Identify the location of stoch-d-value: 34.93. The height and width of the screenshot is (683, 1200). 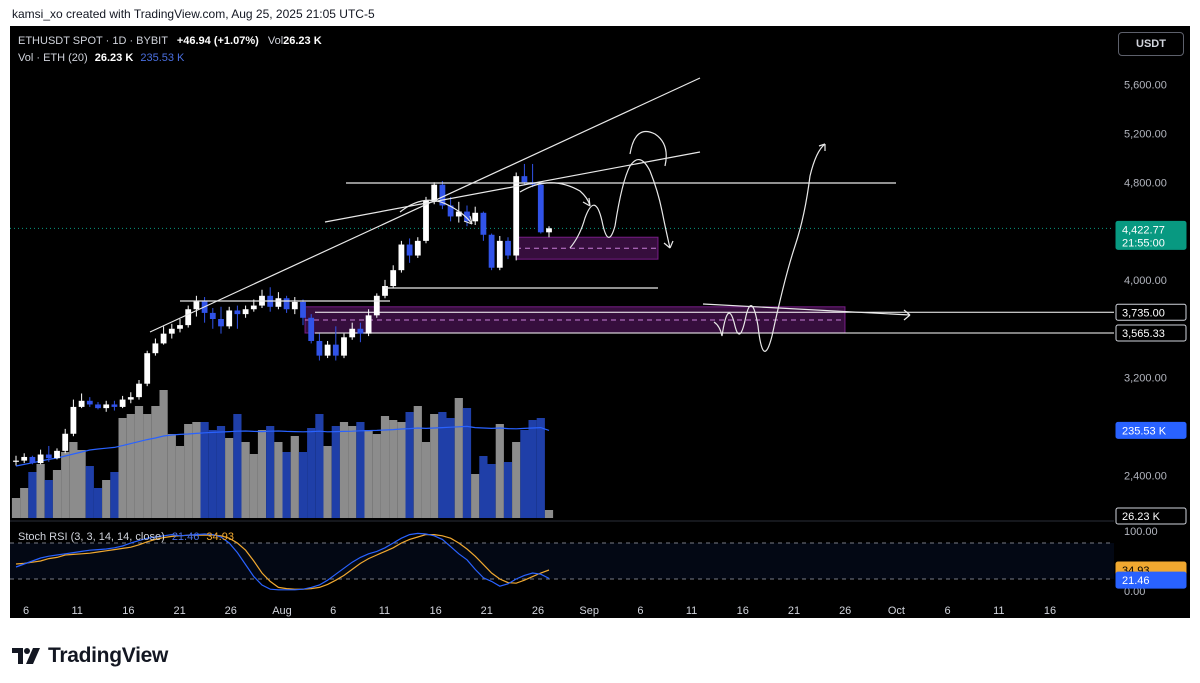
(220, 537).